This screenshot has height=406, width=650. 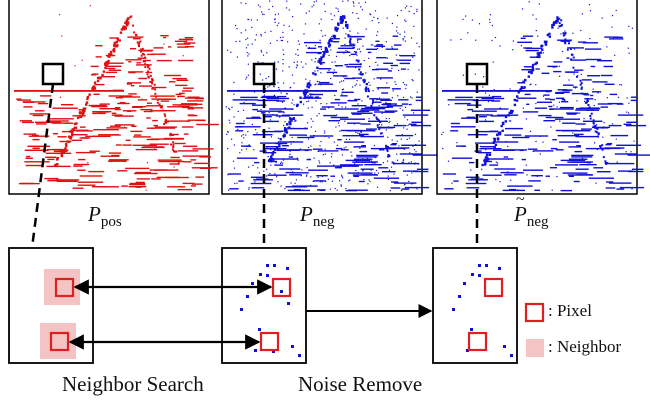 What do you see at coordinates (535, 348) in the screenshot?
I see `legend-neighbor-swatch` at bounding box center [535, 348].